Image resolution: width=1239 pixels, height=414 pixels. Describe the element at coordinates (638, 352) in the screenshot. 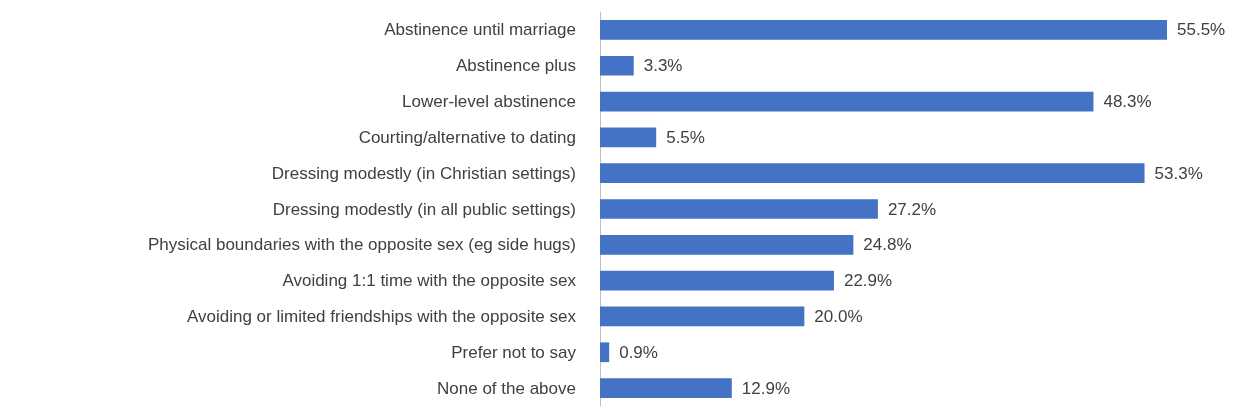

I see `data-label: 0.9%` at that location.